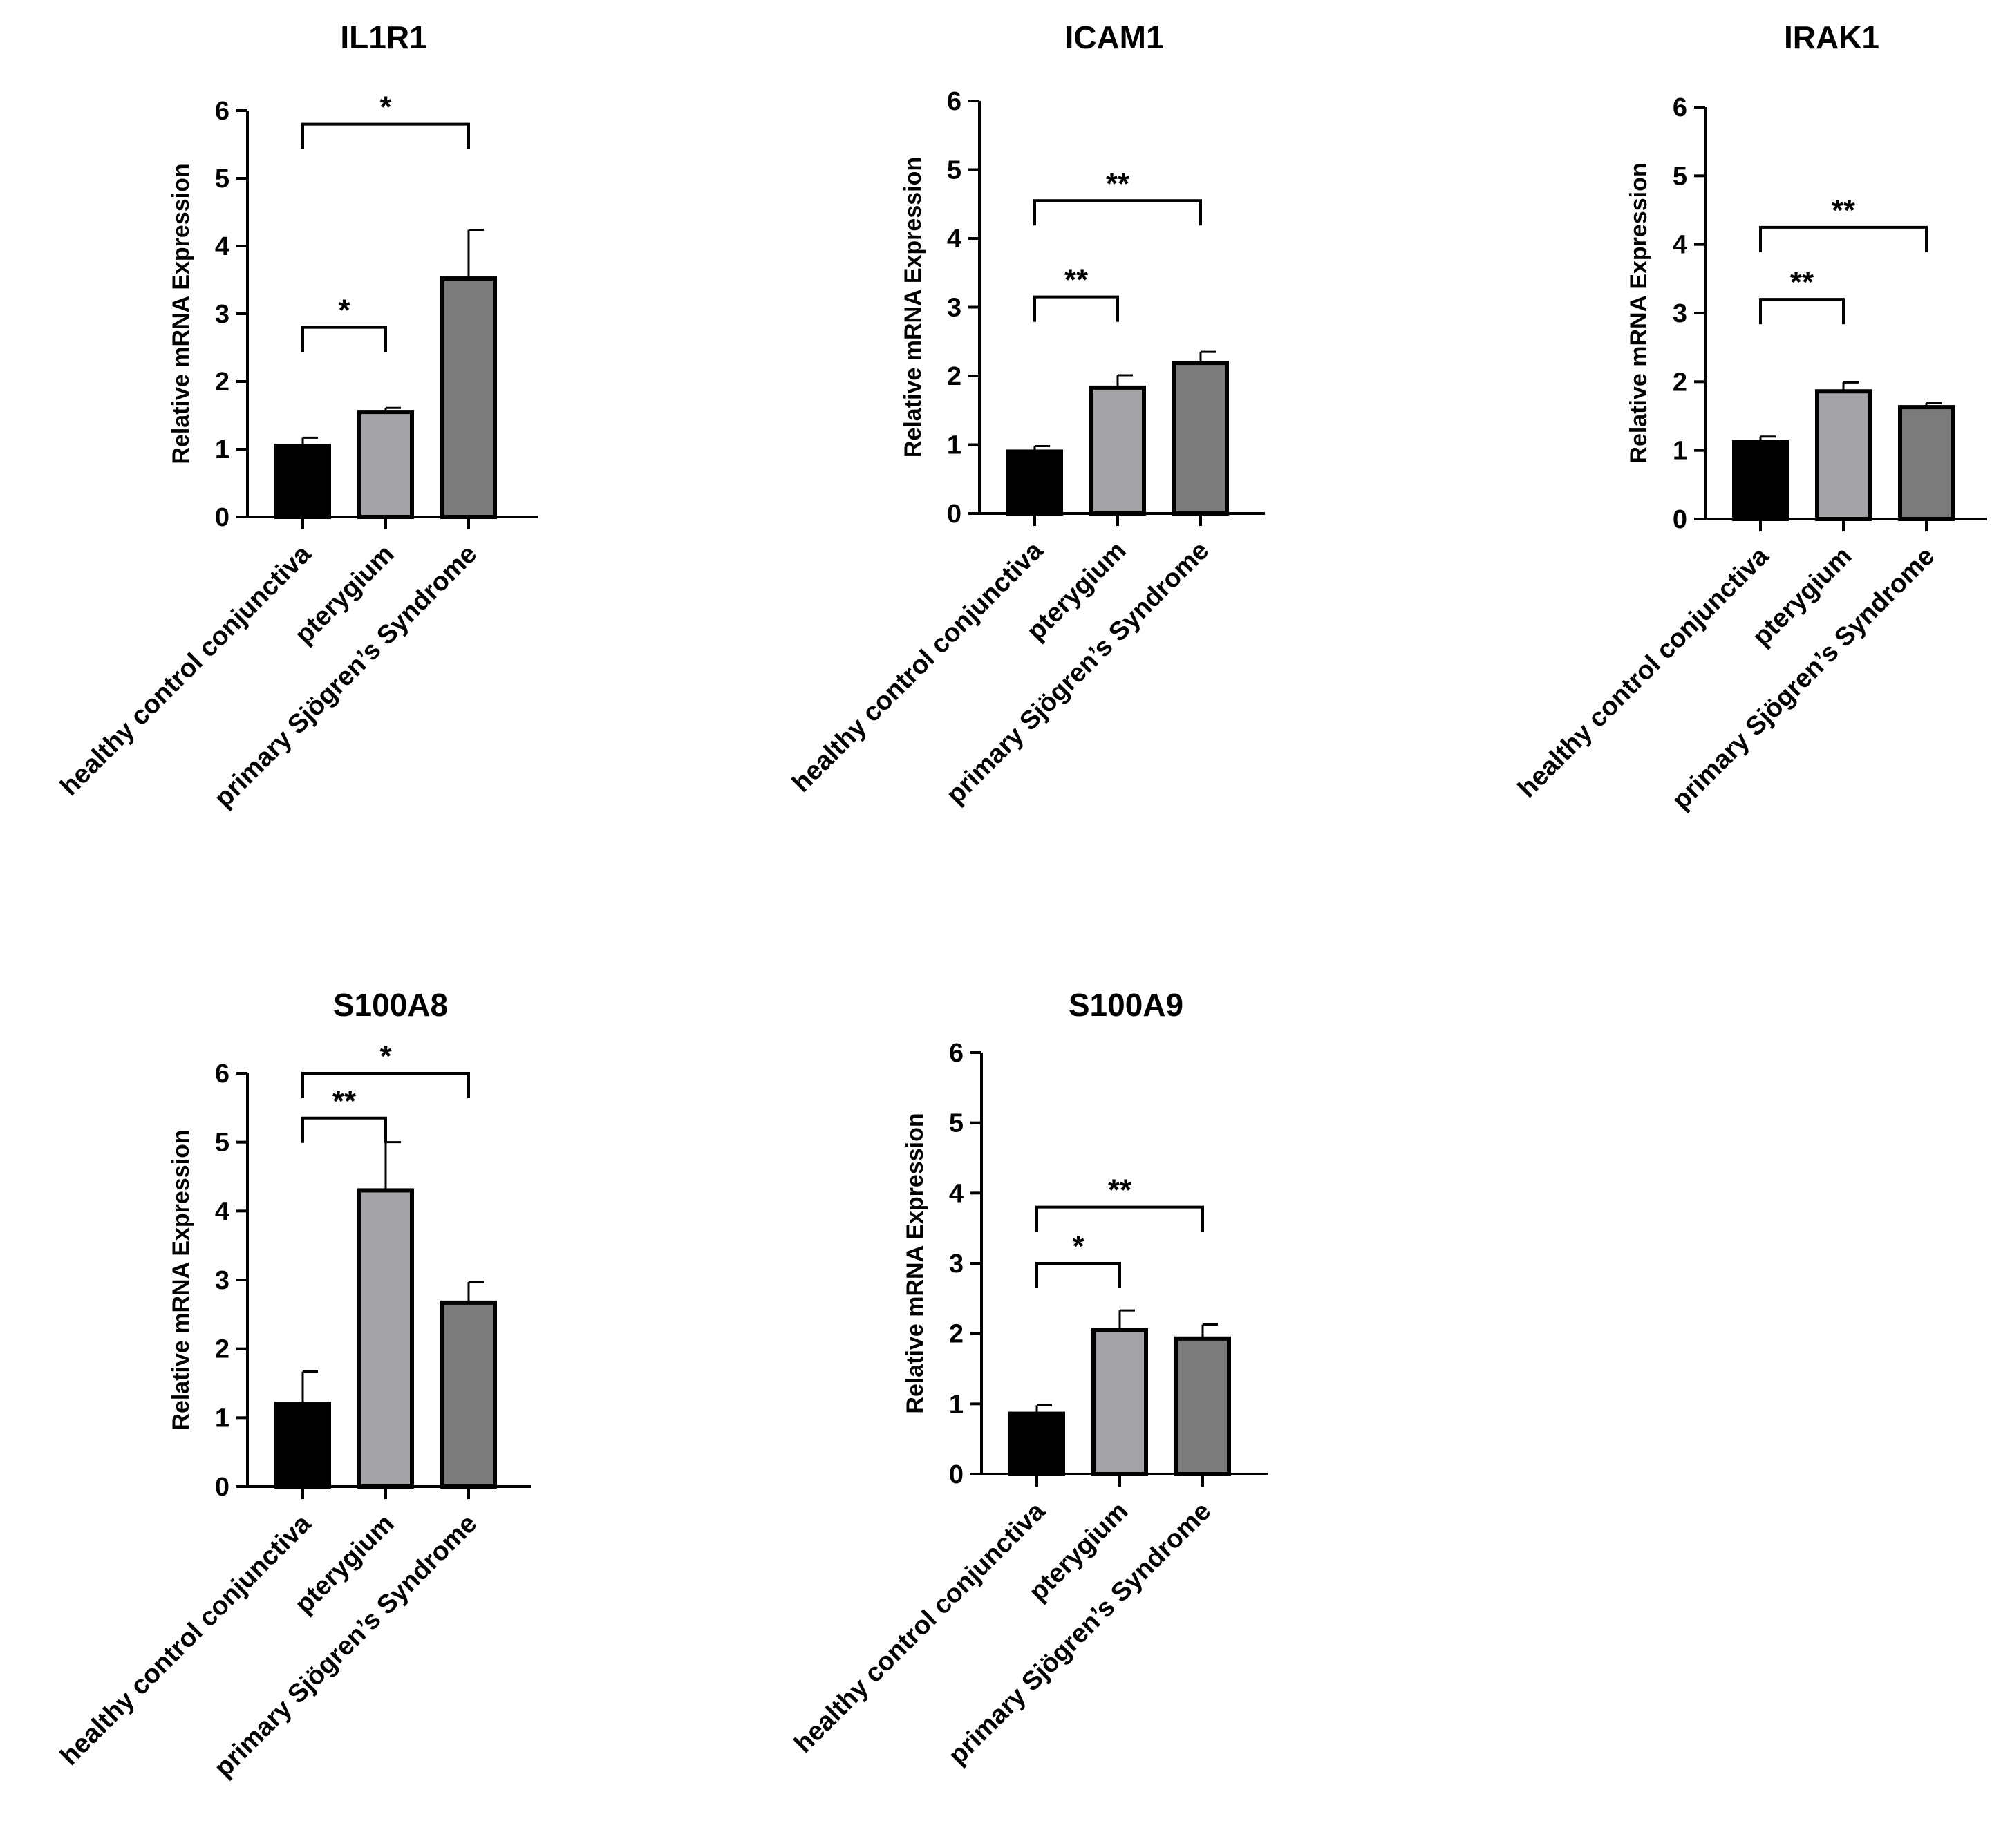 Image resolution: width=2001 pixels, height=1848 pixels. What do you see at coordinates (1832, 37) in the screenshot?
I see `chart-title: IRAK1` at bounding box center [1832, 37].